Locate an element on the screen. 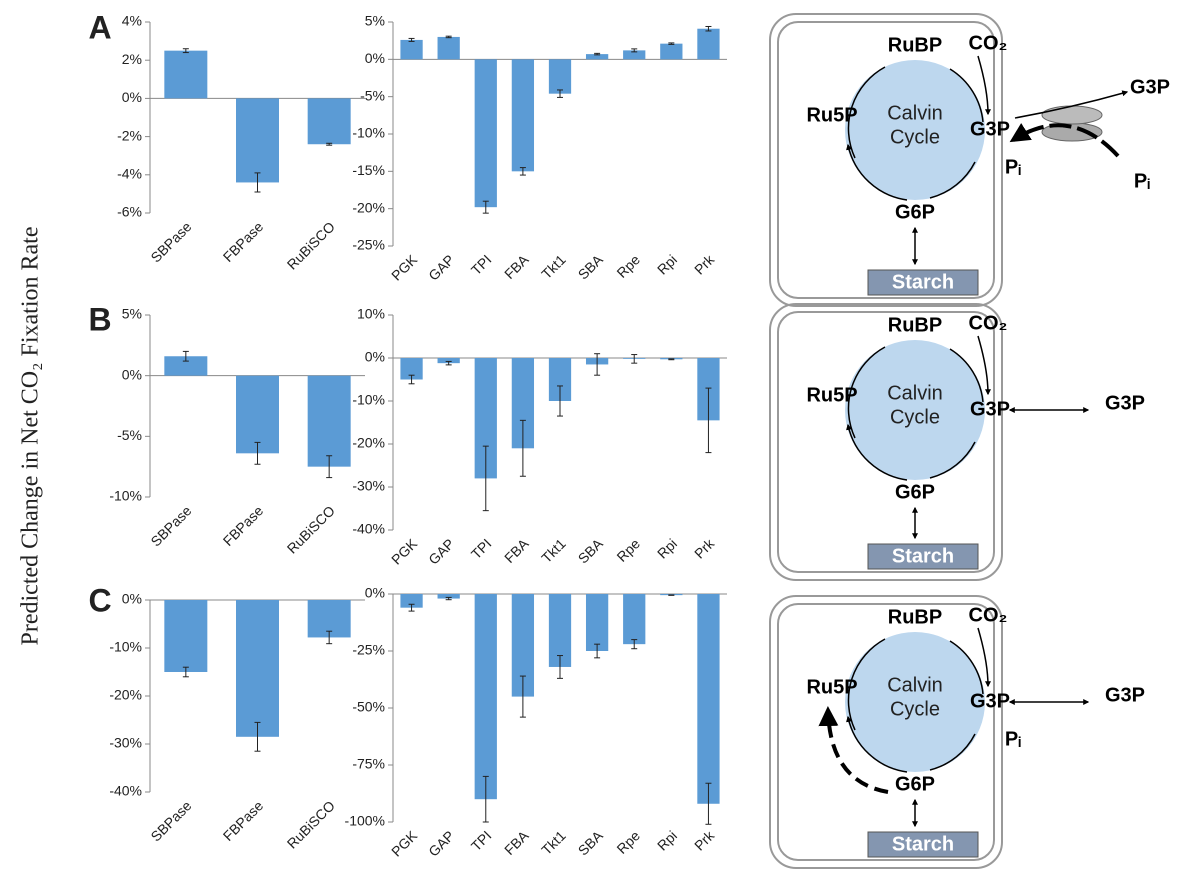 Image resolution: width=1178 pixels, height=877 pixels. panel-letter: C is located at coordinates (99, 600).